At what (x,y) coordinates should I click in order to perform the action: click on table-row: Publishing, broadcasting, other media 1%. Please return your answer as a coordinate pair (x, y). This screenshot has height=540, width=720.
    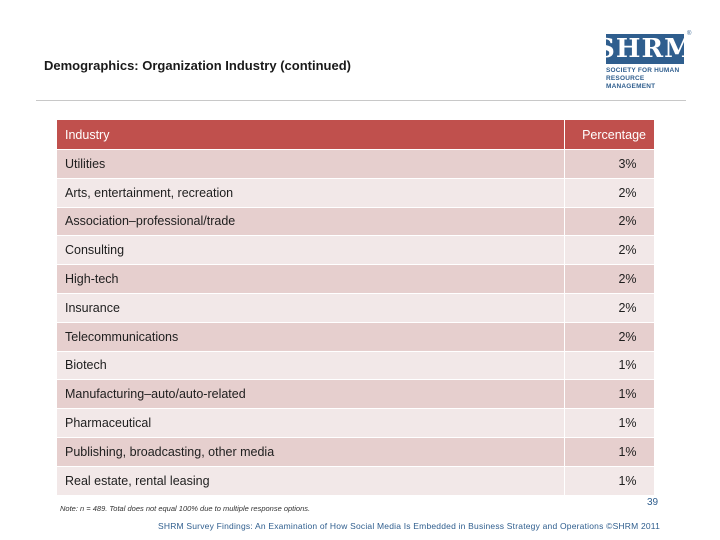
    Looking at the image, I should click on (355, 451).